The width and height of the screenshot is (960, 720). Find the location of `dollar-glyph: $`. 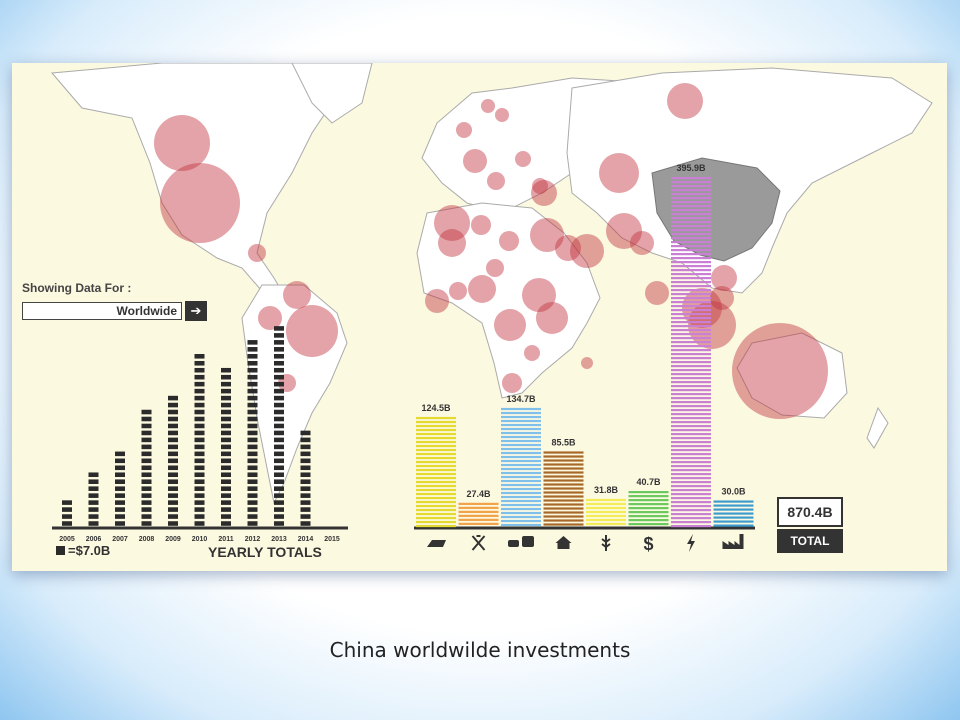

dollar-glyph: $ is located at coordinates (648, 544).